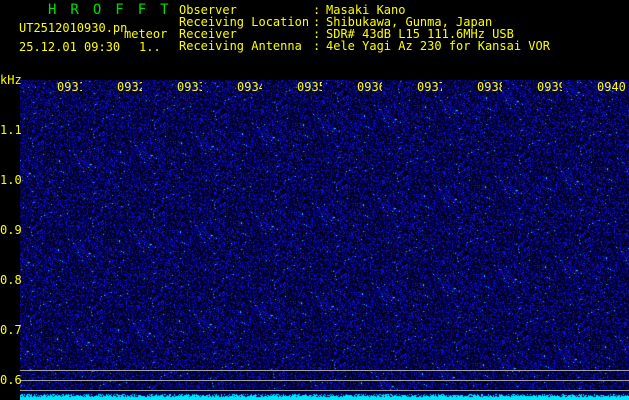  I want to click on time-tick-label: 0940, so click(611, 87).